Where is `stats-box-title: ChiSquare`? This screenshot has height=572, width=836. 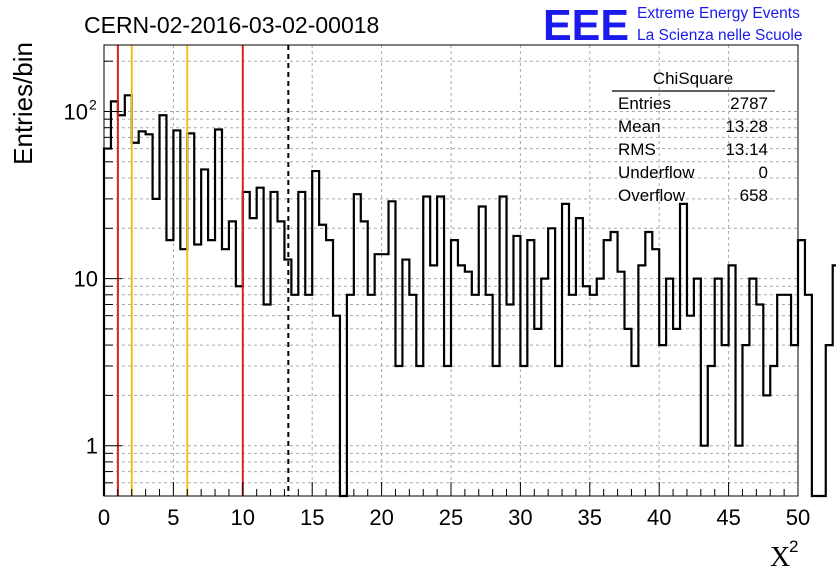
stats-box-title: ChiSquare is located at coordinates (693, 78).